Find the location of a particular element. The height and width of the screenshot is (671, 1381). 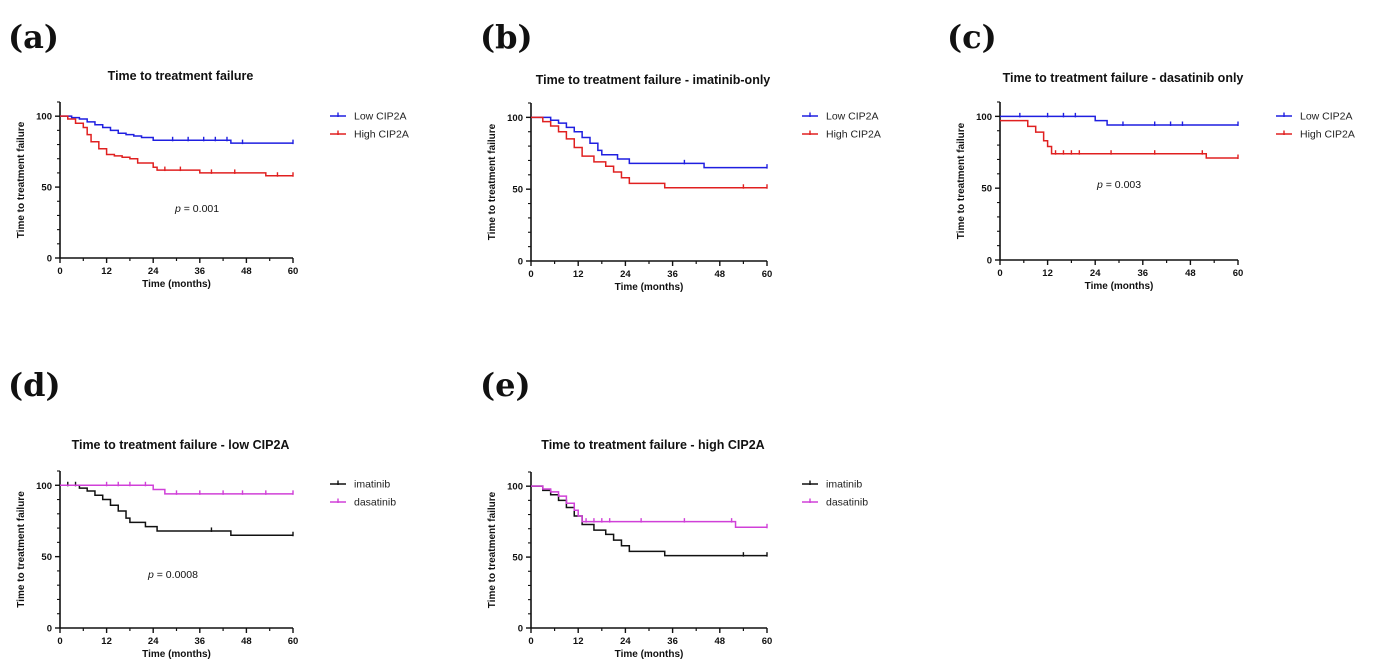

chart-title: Time to treatment failure is located at coordinates (181, 76).